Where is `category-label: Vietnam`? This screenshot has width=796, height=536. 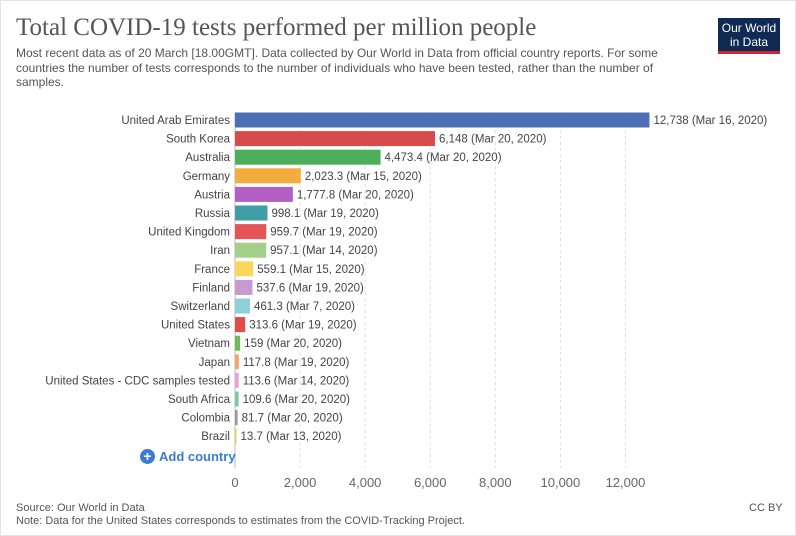 category-label: Vietnam is located at coordinates (209, 344).